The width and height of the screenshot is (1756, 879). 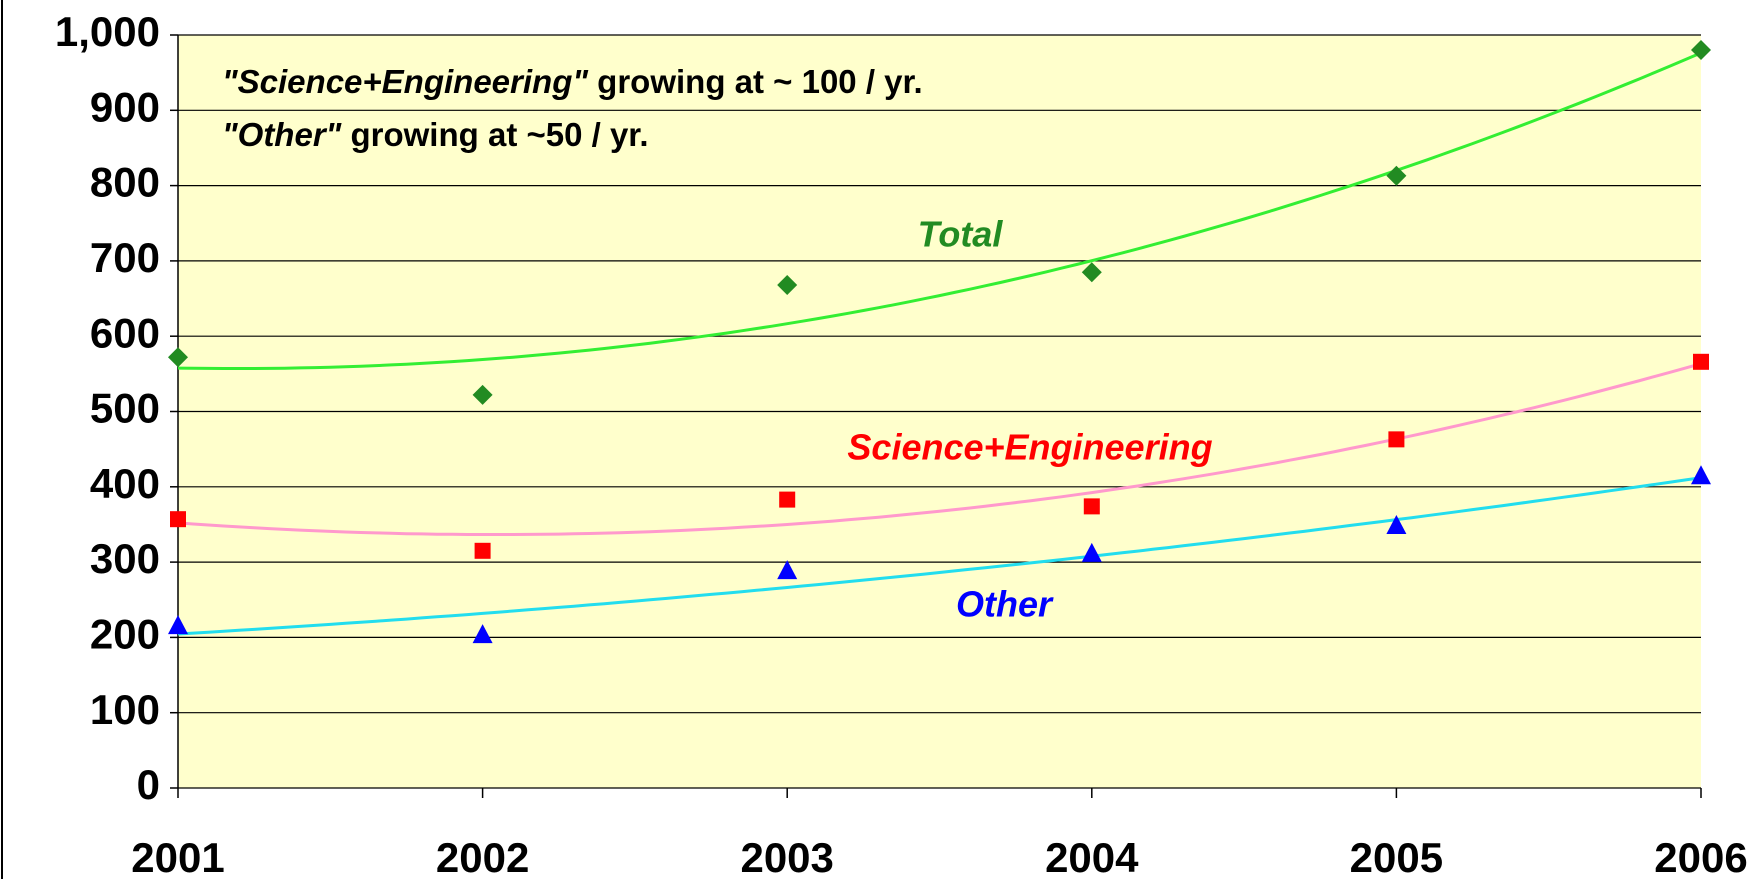 I want to click on annotation-part: "Science+Engineering", so click(x=405, y=81).